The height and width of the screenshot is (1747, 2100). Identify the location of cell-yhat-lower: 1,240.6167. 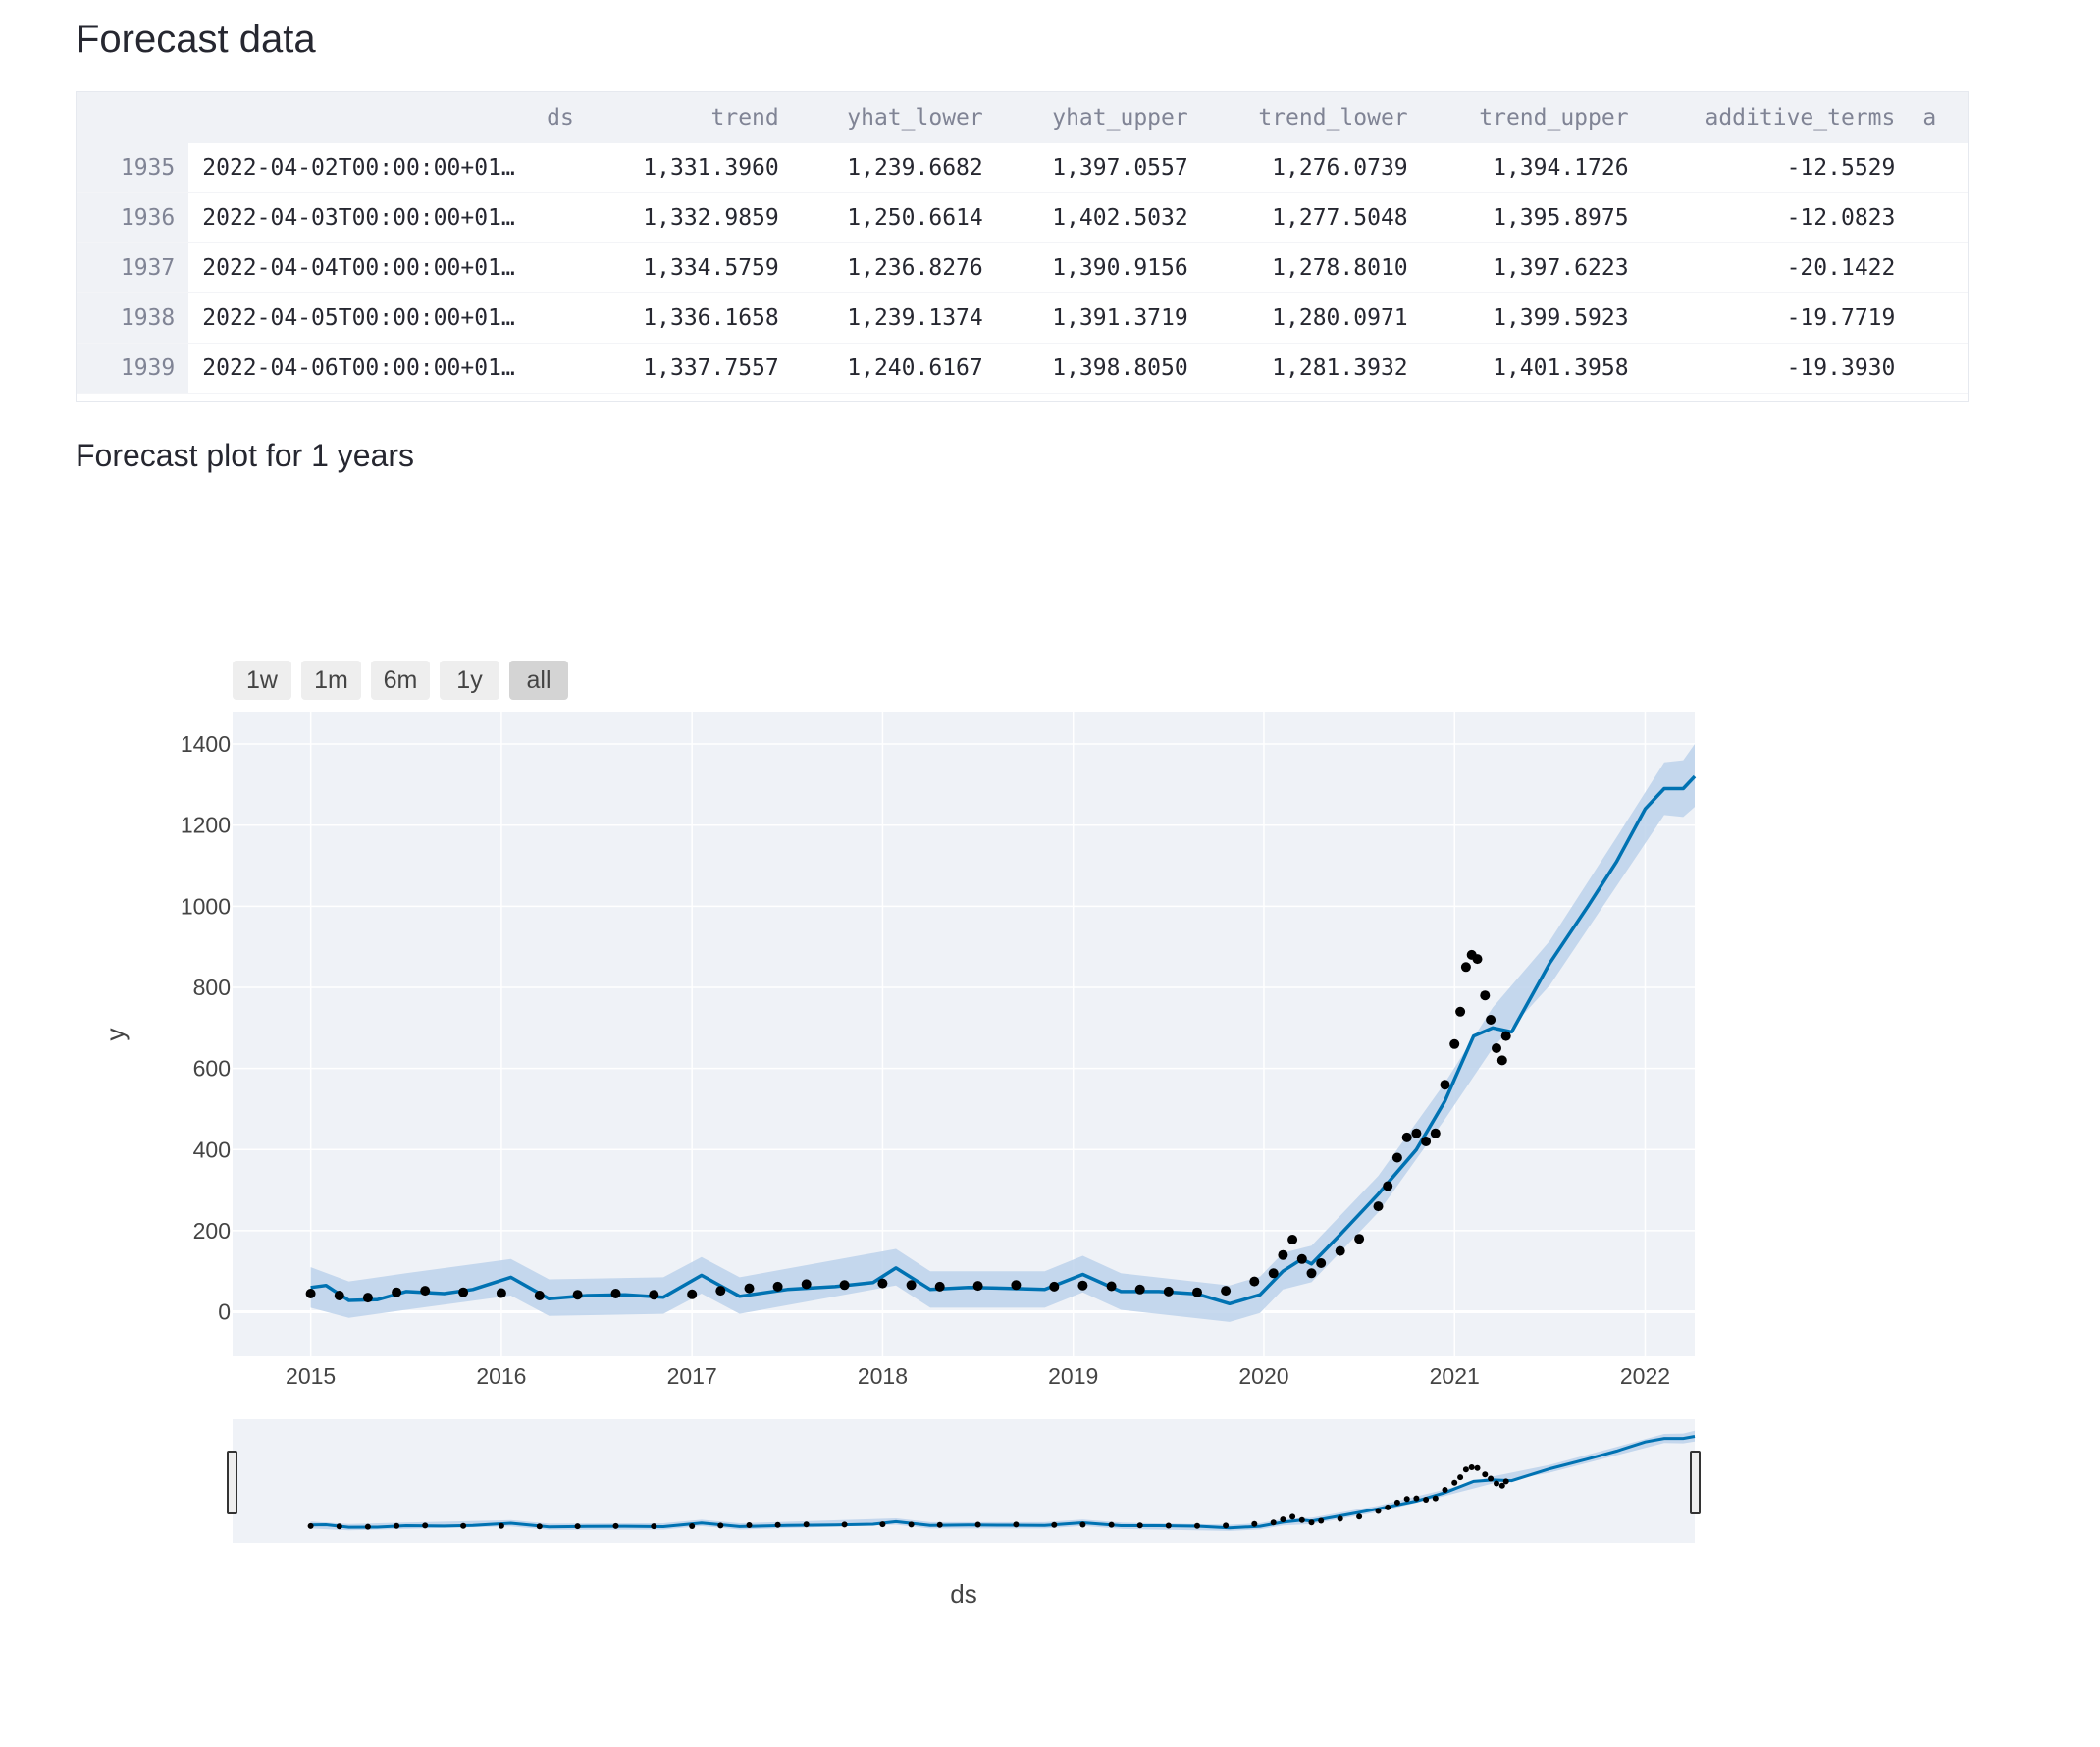
(894, 368).